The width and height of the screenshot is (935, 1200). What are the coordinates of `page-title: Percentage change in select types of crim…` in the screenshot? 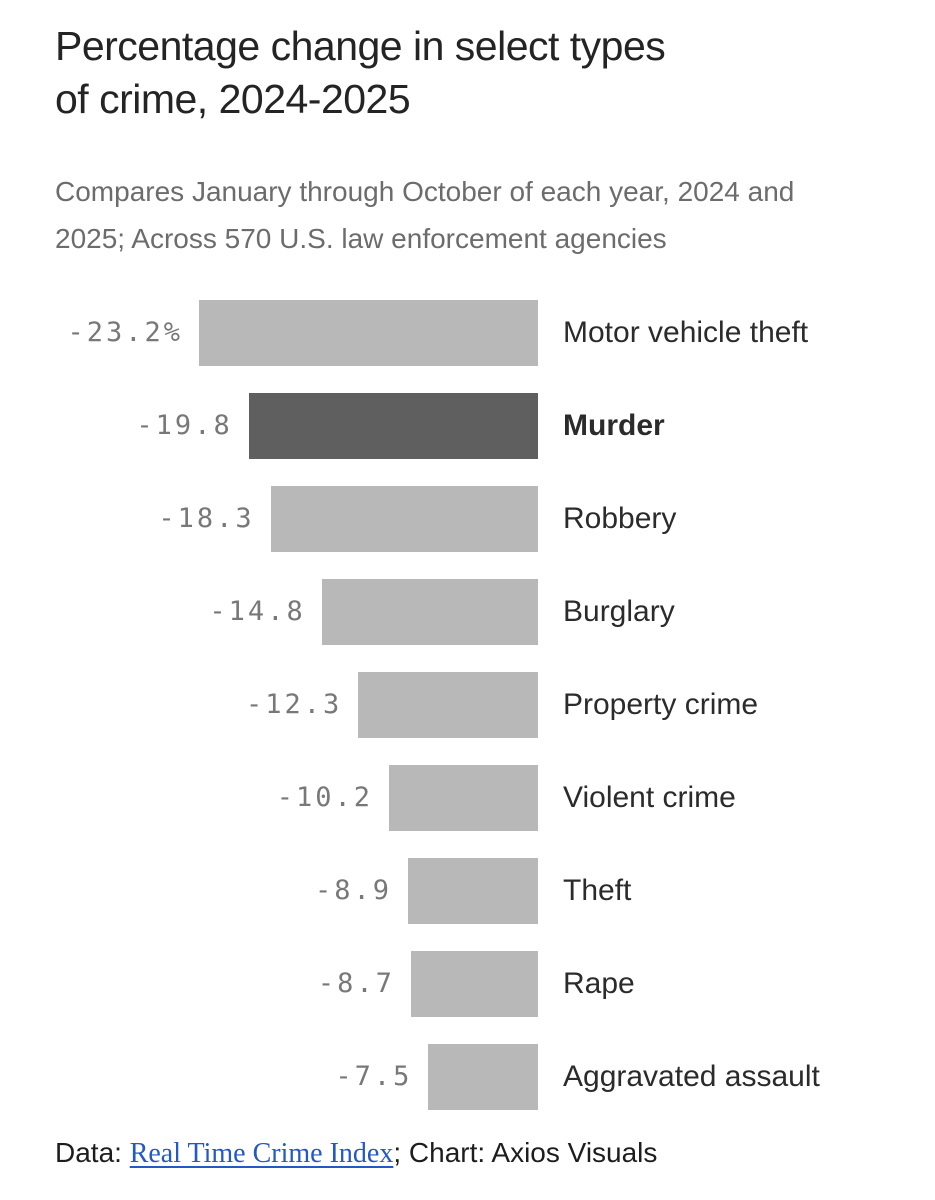 It's located at (467, 73).